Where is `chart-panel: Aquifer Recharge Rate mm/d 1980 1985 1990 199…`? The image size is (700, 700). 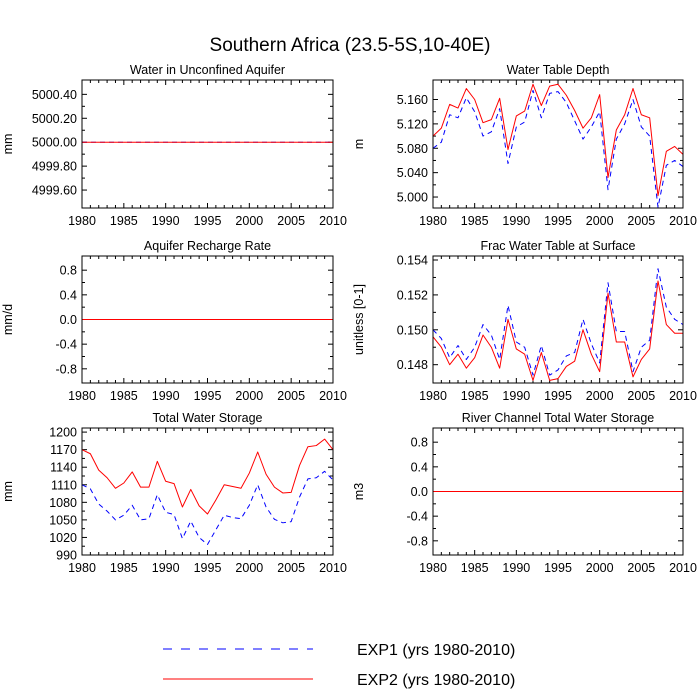
chart-panel: Aquifer Recharge Rate mm/d 1980 1985 1990 199… is located at coordinates (174, 321).